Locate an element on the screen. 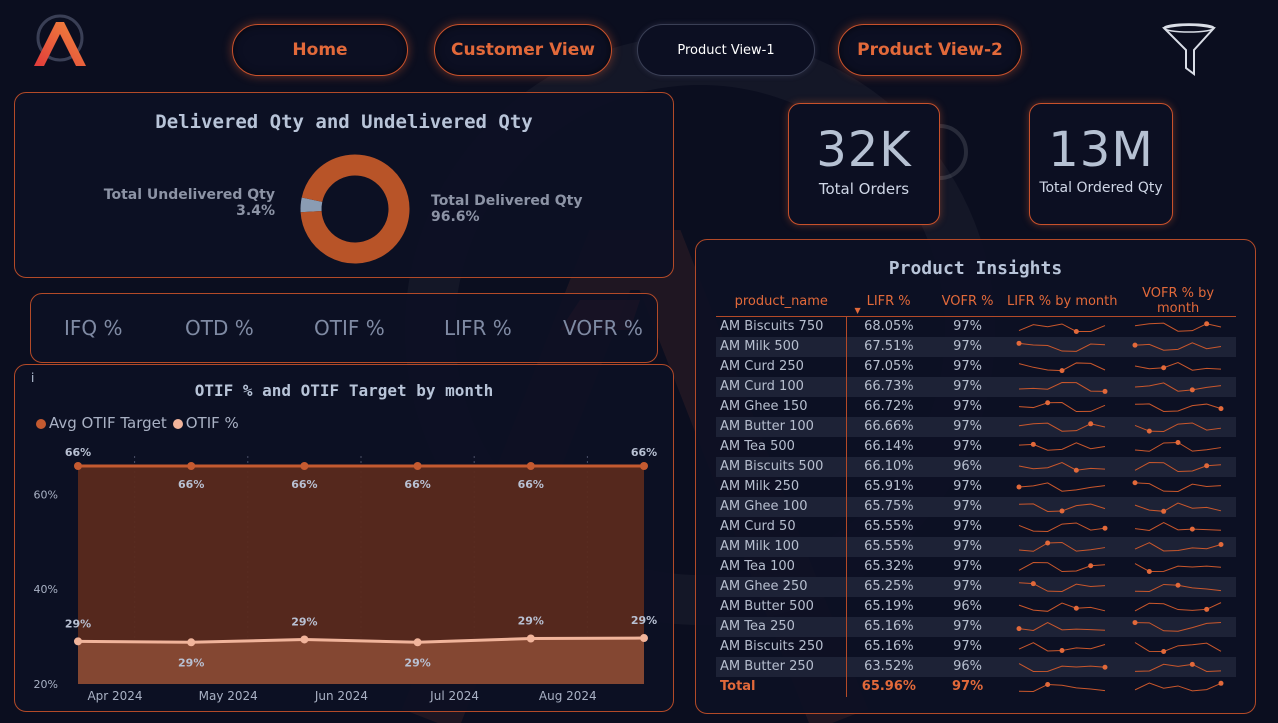 The image size is (1278, 723). otif-area is located at coordinates (361, 661).